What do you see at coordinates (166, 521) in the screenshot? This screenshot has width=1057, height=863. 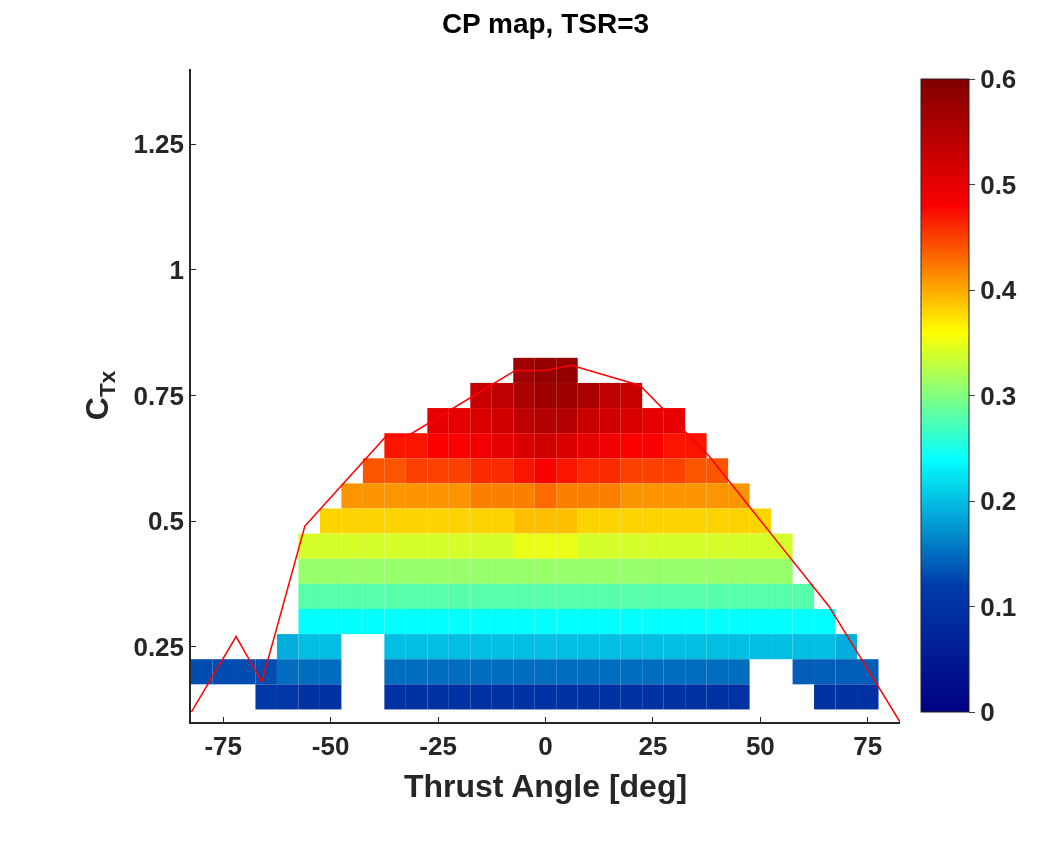 I see `y-tick-label: 0.5` at bounding box center [166, 521].